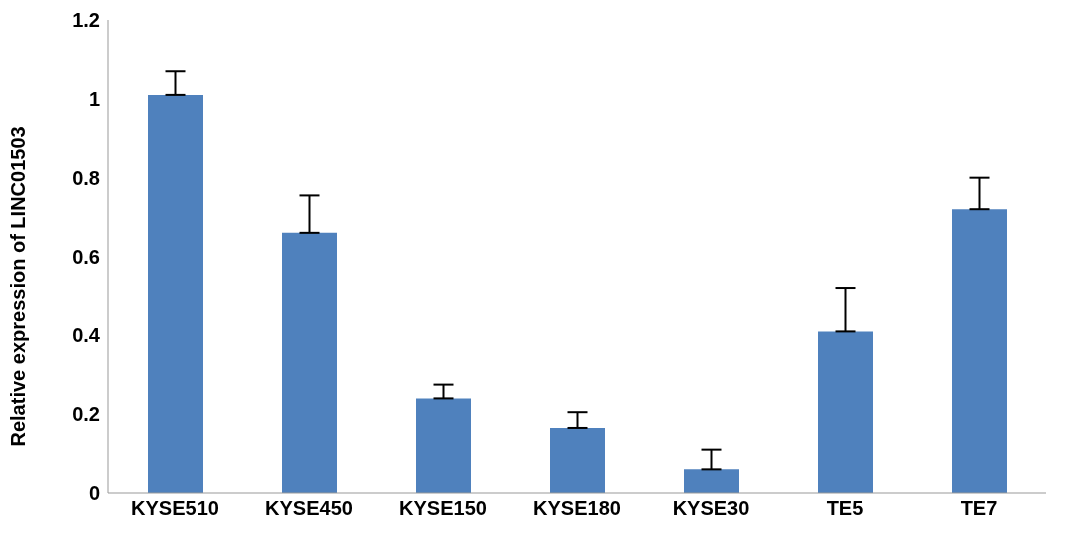 This screenshot has height=547, width=1074. Describe the element at coordinates (86, 177) in the screenshot. I see `y-tick-label: 0.8` at that location.